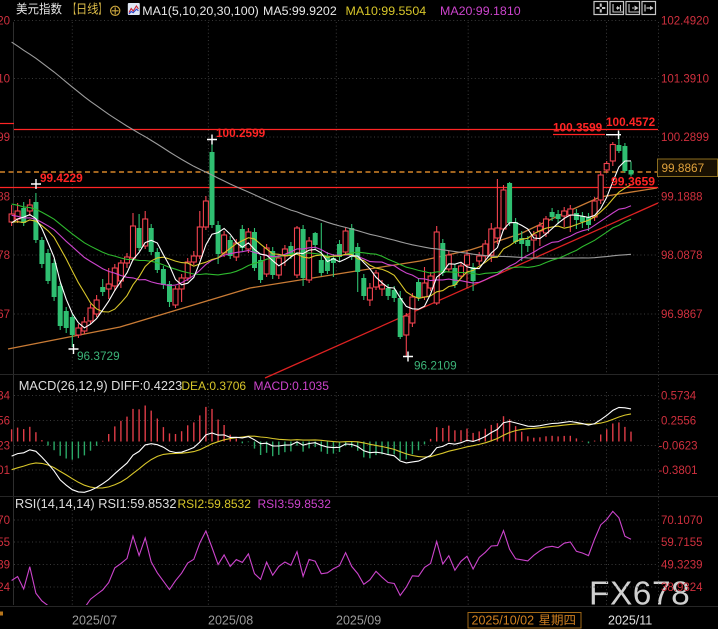 The width and height of the screenshot is (718, 629). I want to click on svg-text: RSI2:59.8532, so click(215, 504).